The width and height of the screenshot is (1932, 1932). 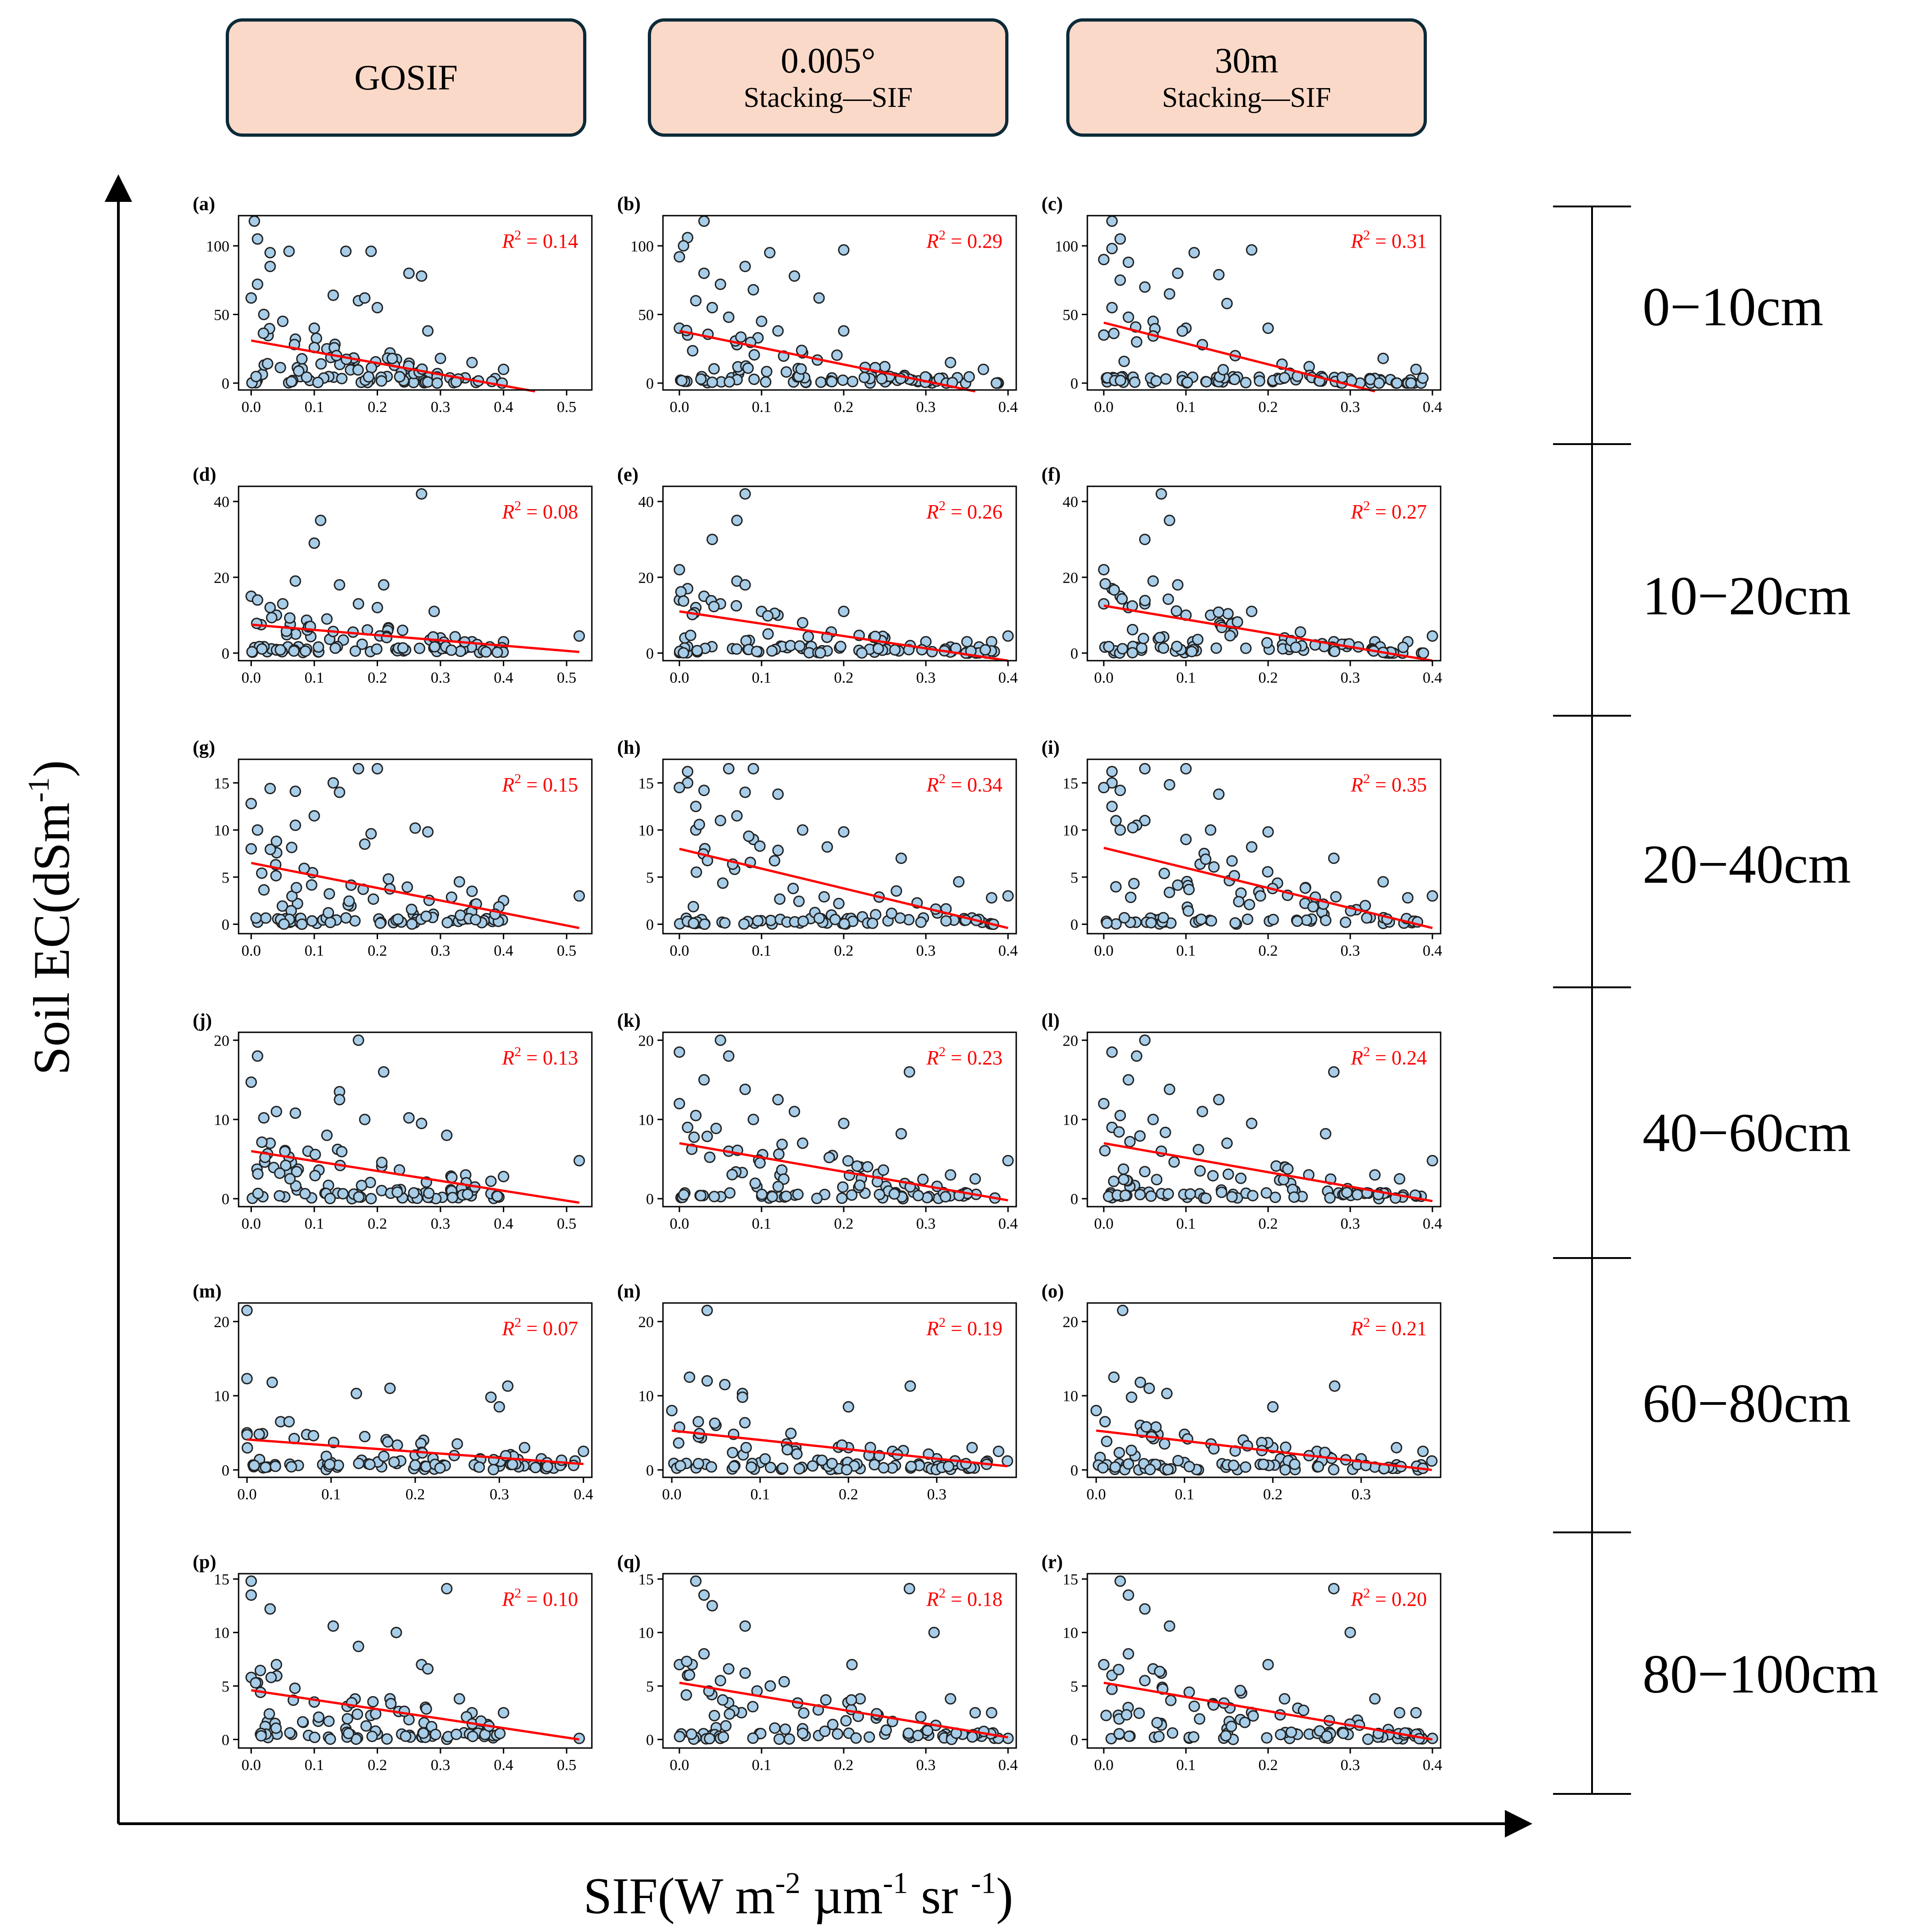 I want to click on y-tick-label: 15, so click(x=646, y=783).